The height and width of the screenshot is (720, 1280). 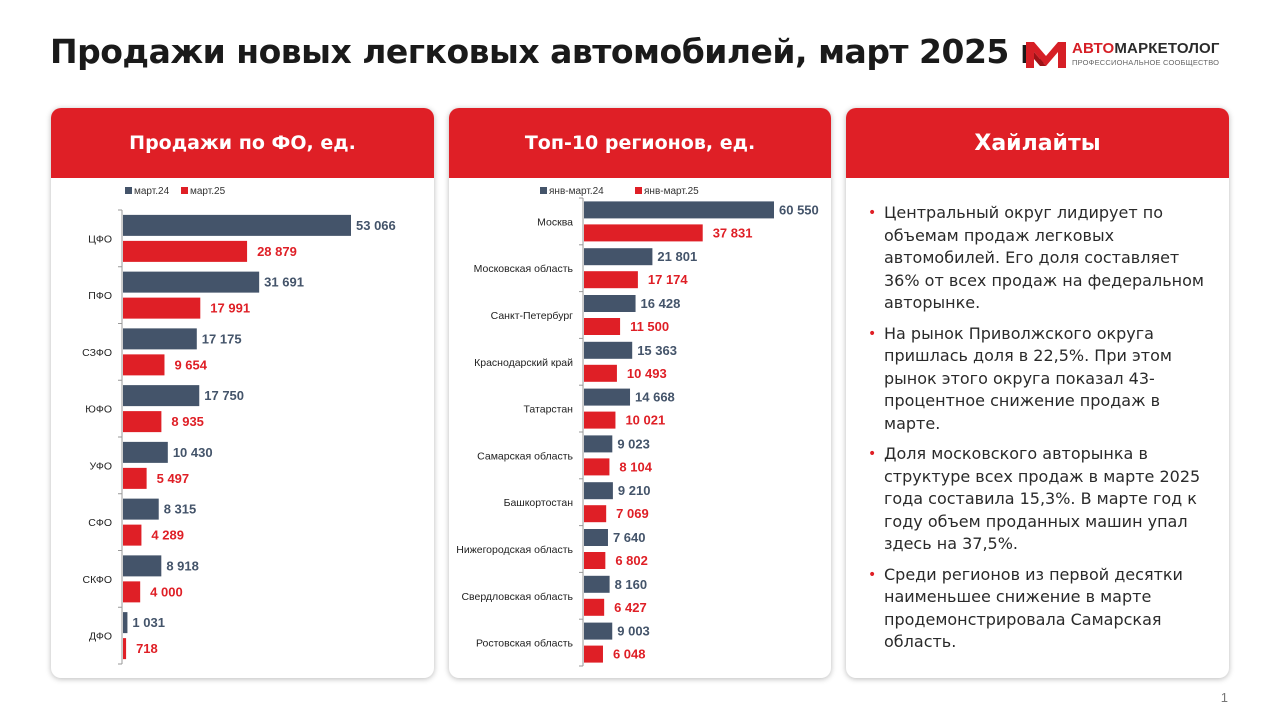 What do you see at coordinates (661, 303) in the screenshot?
I see `data-label: 16 428` at bounding box center [661, 303].